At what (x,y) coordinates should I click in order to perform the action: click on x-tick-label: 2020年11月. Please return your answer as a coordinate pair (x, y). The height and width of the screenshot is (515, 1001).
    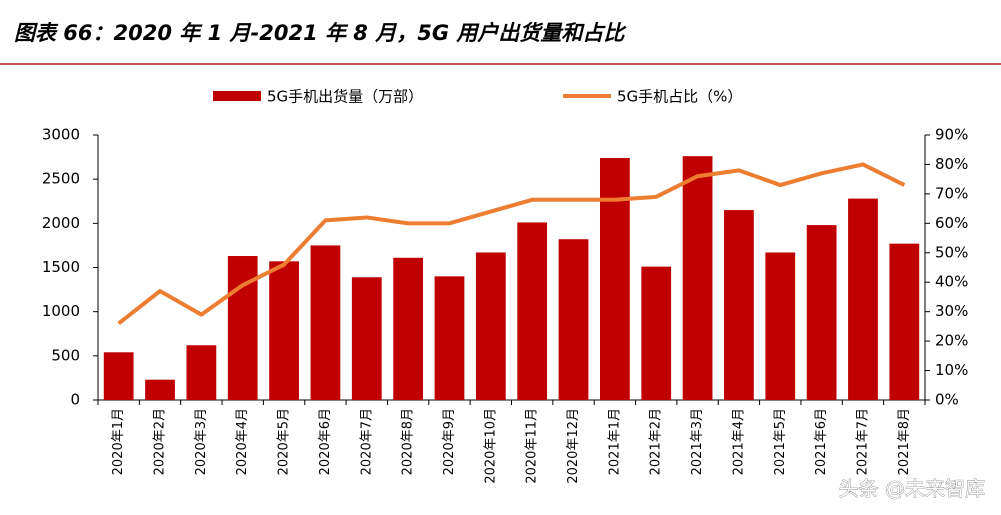
    Looking at the image, I should click on (532, 446).